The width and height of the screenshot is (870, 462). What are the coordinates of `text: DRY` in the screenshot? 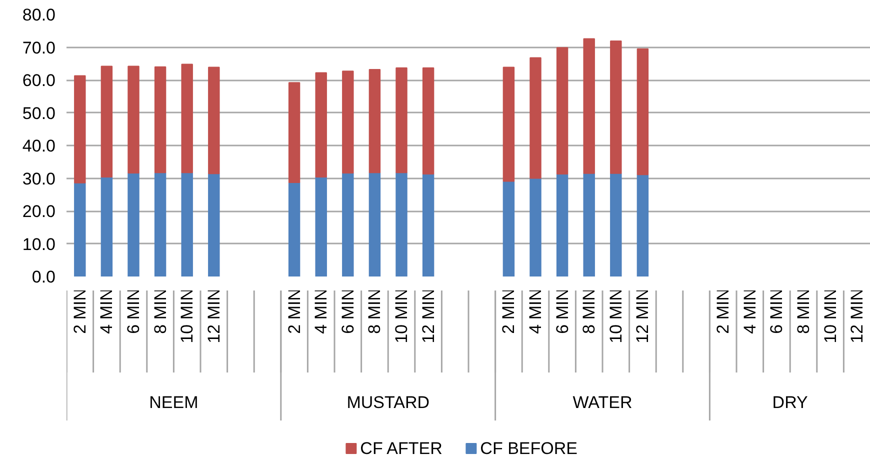 It's located at (790, 402).